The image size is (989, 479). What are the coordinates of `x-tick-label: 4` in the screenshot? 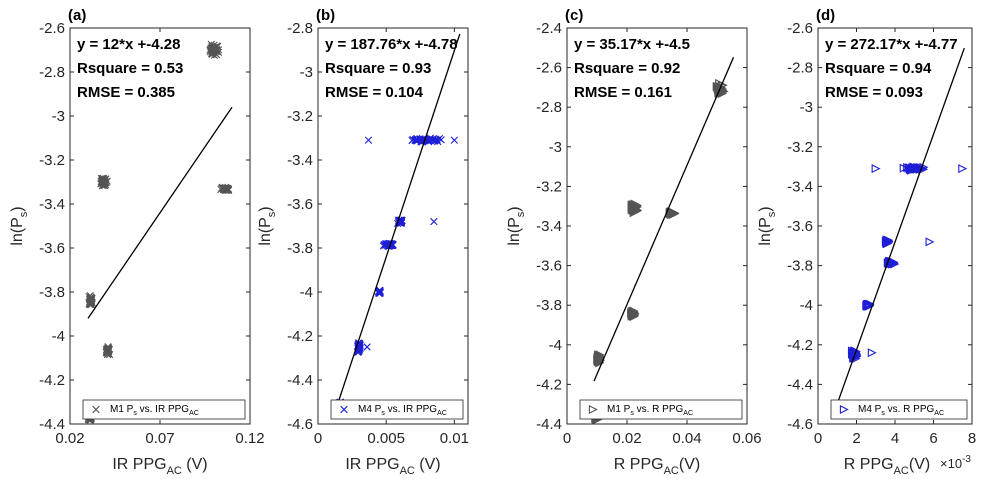 It's located at (895, 438).